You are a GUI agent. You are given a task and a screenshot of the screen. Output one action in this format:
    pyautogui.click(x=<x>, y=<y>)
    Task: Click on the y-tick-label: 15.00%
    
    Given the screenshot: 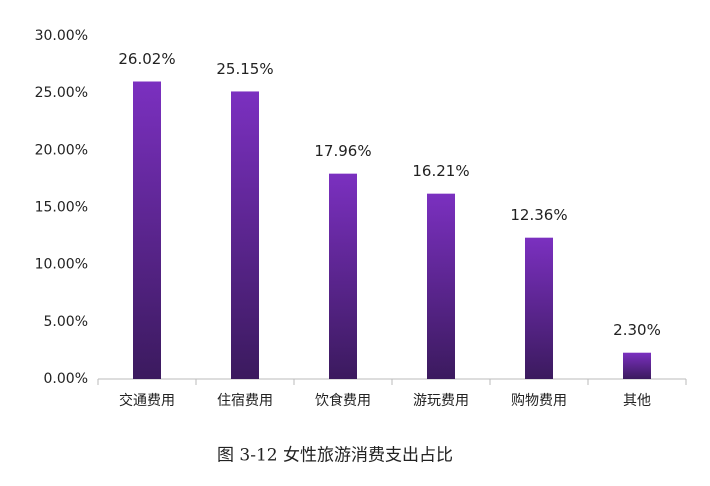 What is the action you would take?
    pyautogui.click(x=61, y=208)
    